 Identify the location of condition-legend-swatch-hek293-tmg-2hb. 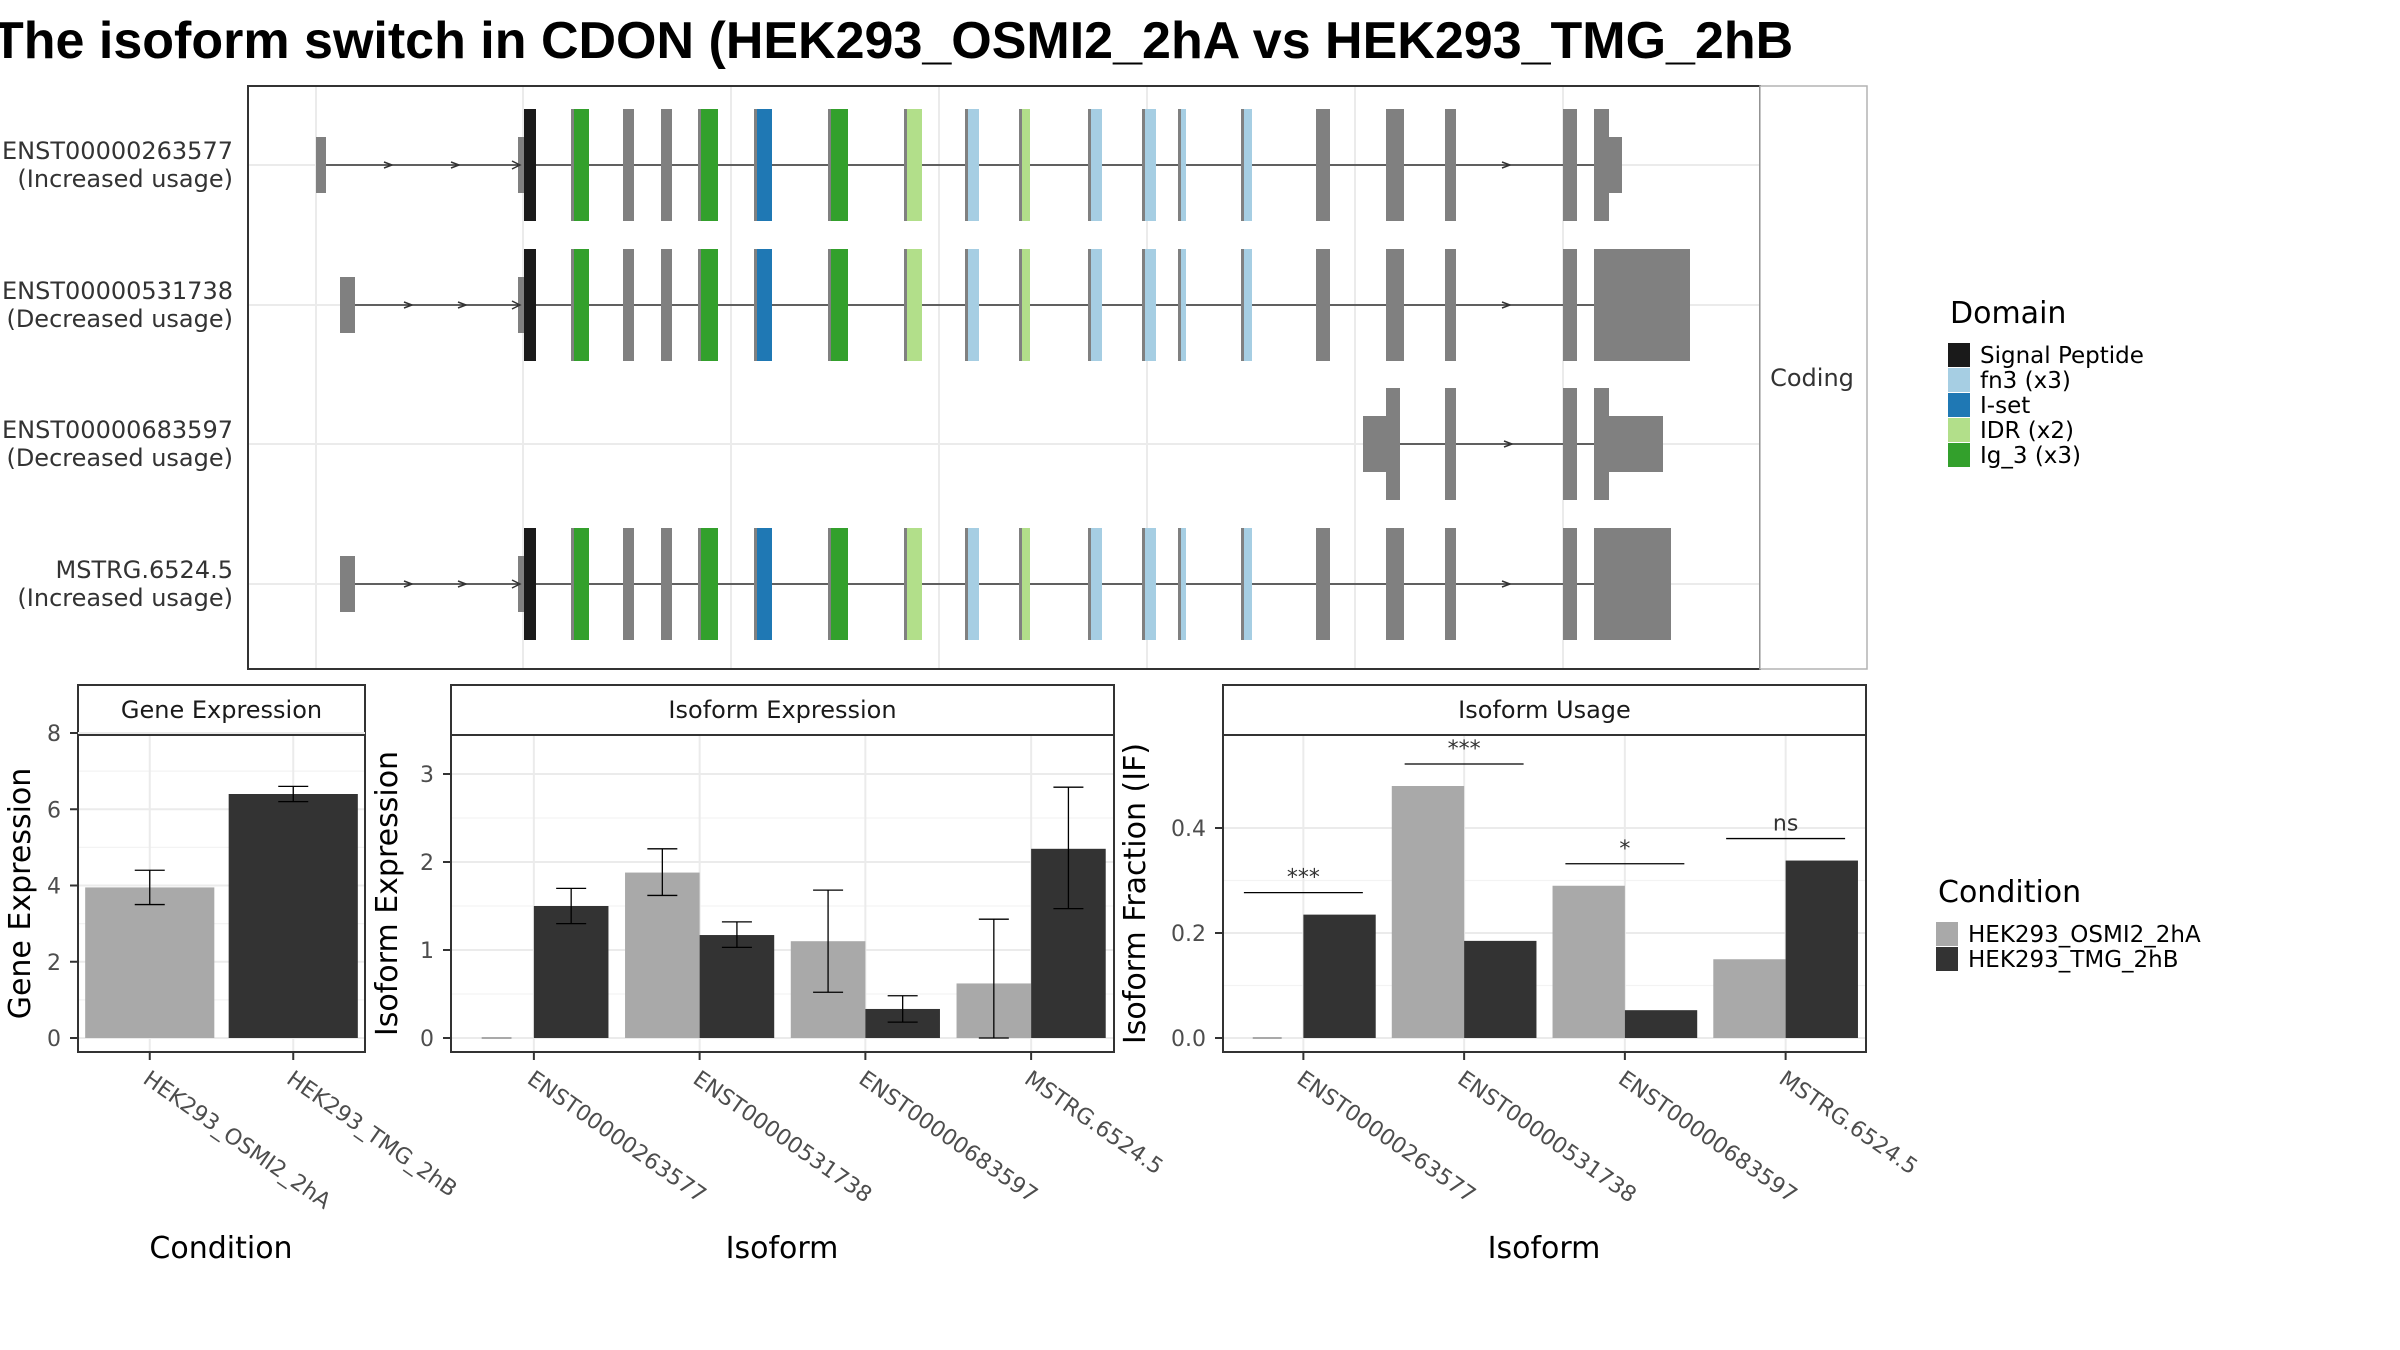
(1947, 959).